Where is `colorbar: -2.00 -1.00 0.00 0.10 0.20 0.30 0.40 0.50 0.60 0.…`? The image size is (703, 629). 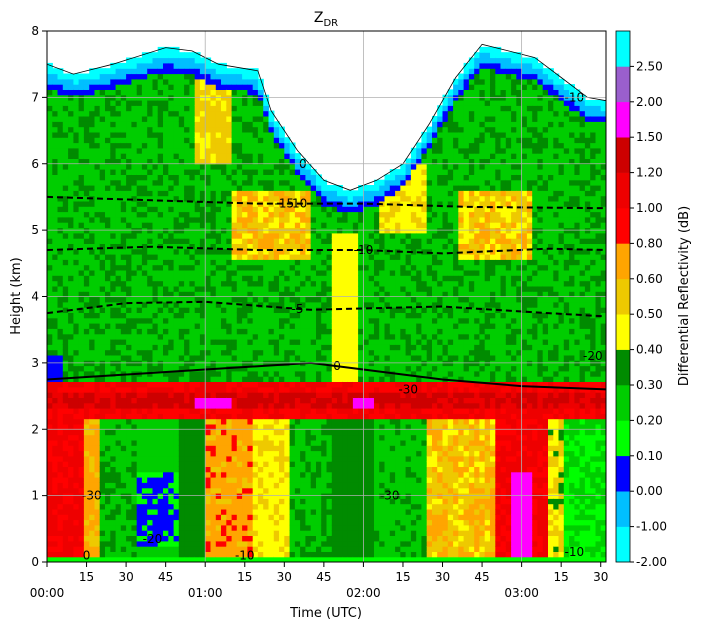 colorbar: -2.00 -1.00 0.00 0.10 0.20 0.30 0.40 0.50 0.60 0.… is located at coordinates (641, 299).